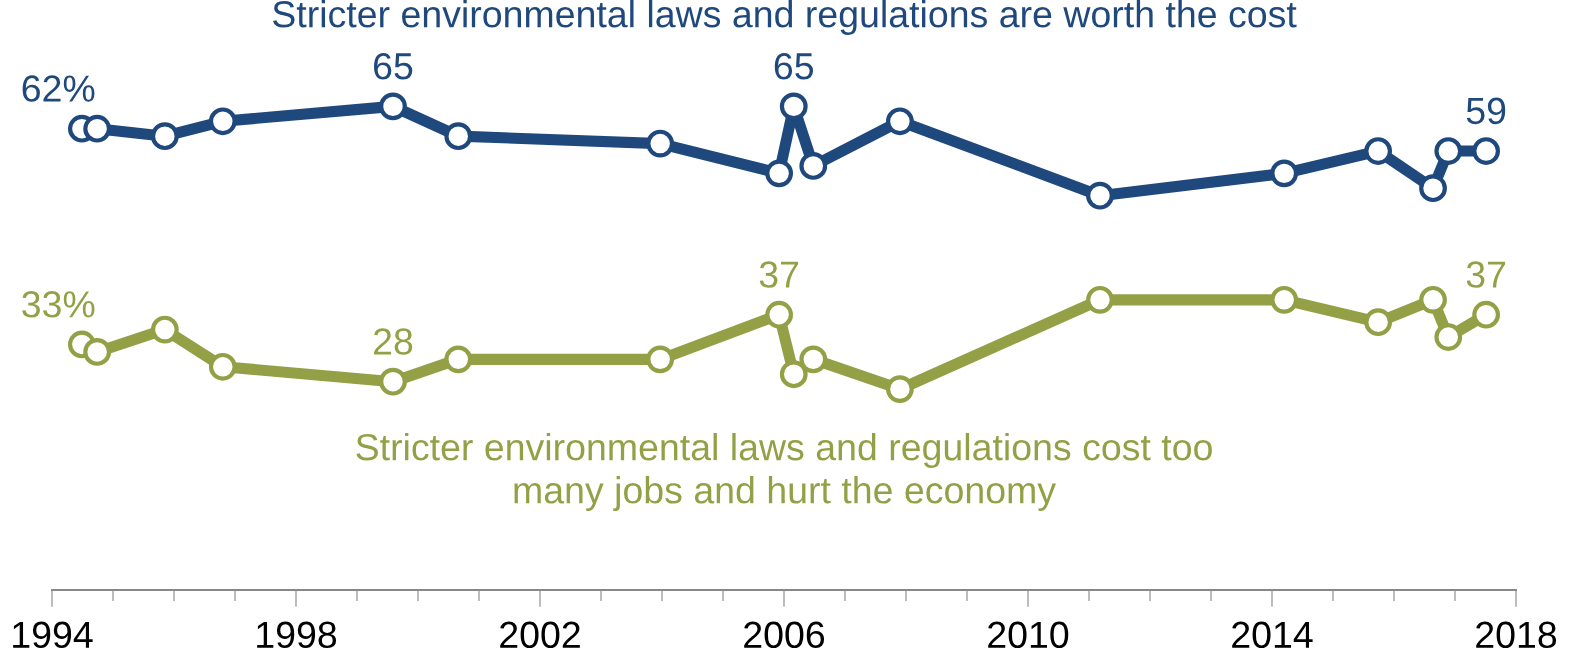  What do you see at coordinates (393, 341) in the screenshot?
I see `data-label: 28` at bounding box center [393, 341].